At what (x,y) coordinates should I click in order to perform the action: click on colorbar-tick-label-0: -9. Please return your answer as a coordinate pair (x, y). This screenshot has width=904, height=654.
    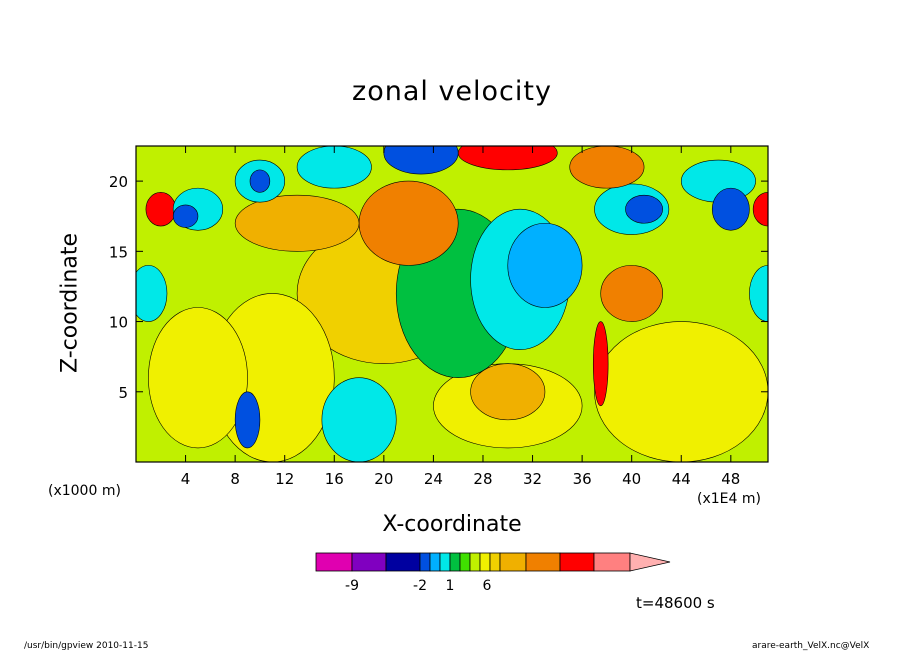
    Looking at the image, I should click on (352, 586).